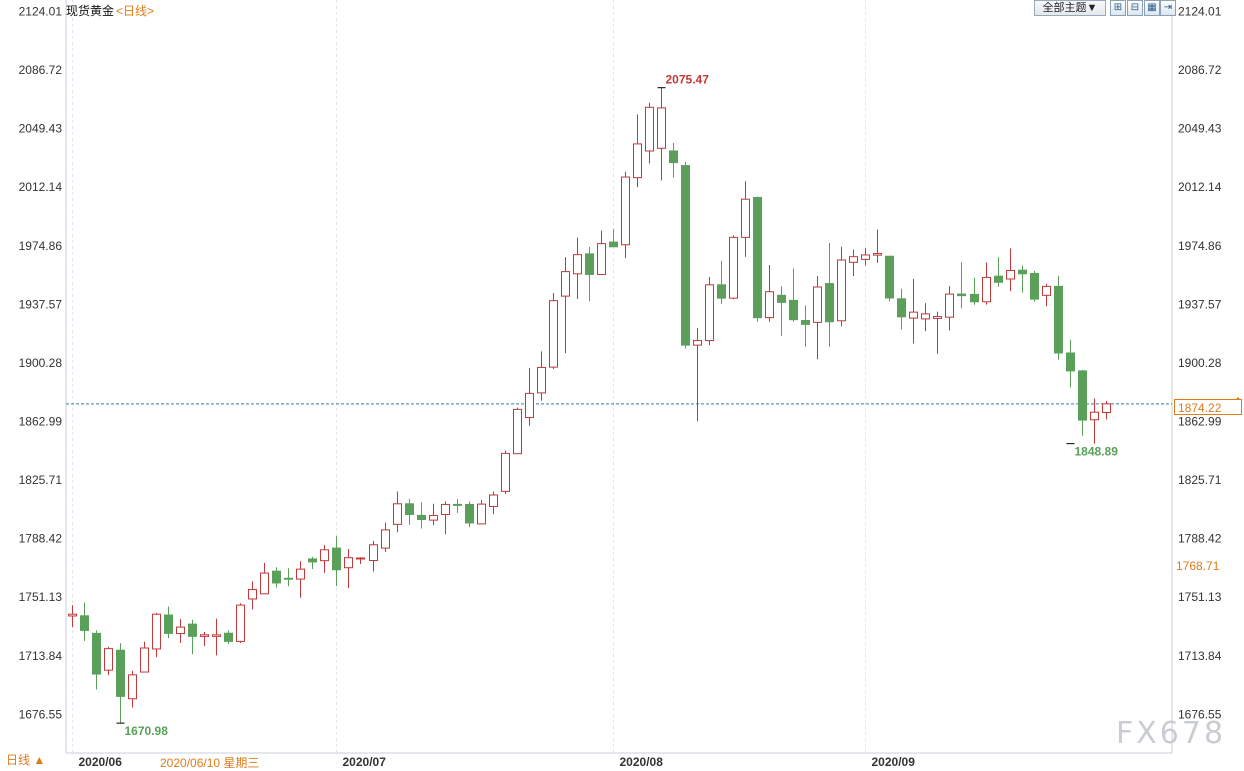 Image resolution: width=1244 pixels, height=771 pixels. Describe the element at coordinates (26, 760) in the screenshot. I see `period-tab: 日线 ▲` at that location.